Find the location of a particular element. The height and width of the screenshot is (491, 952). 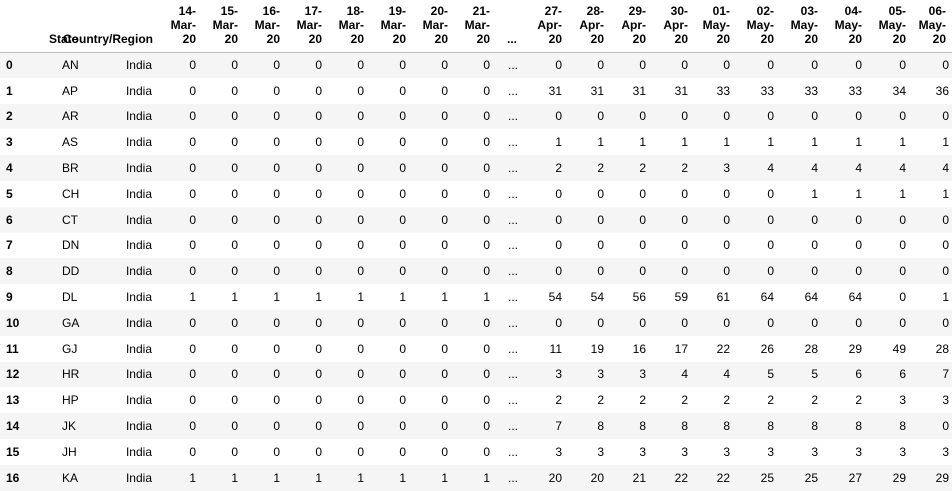

value-cell: 31 is located at coordinates (639, 90).